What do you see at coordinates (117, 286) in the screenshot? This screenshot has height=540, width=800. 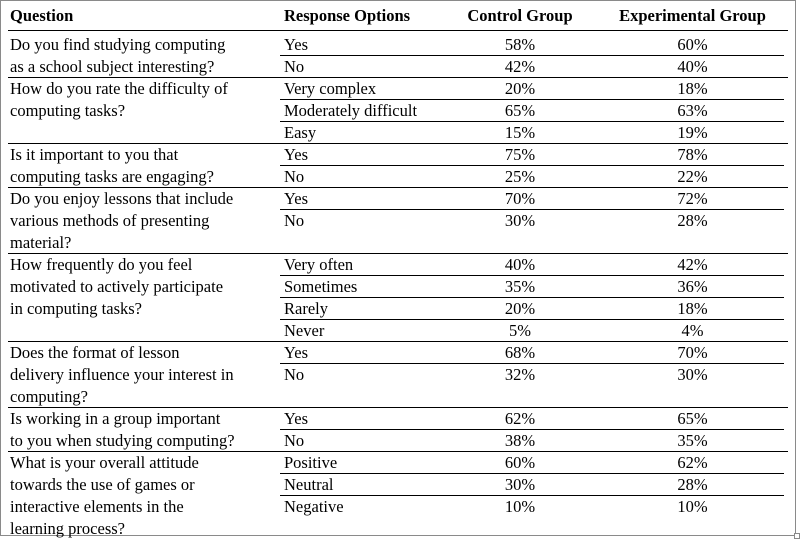 I see `question-text: motivated to actively participate` at bounding box center [117, 286].